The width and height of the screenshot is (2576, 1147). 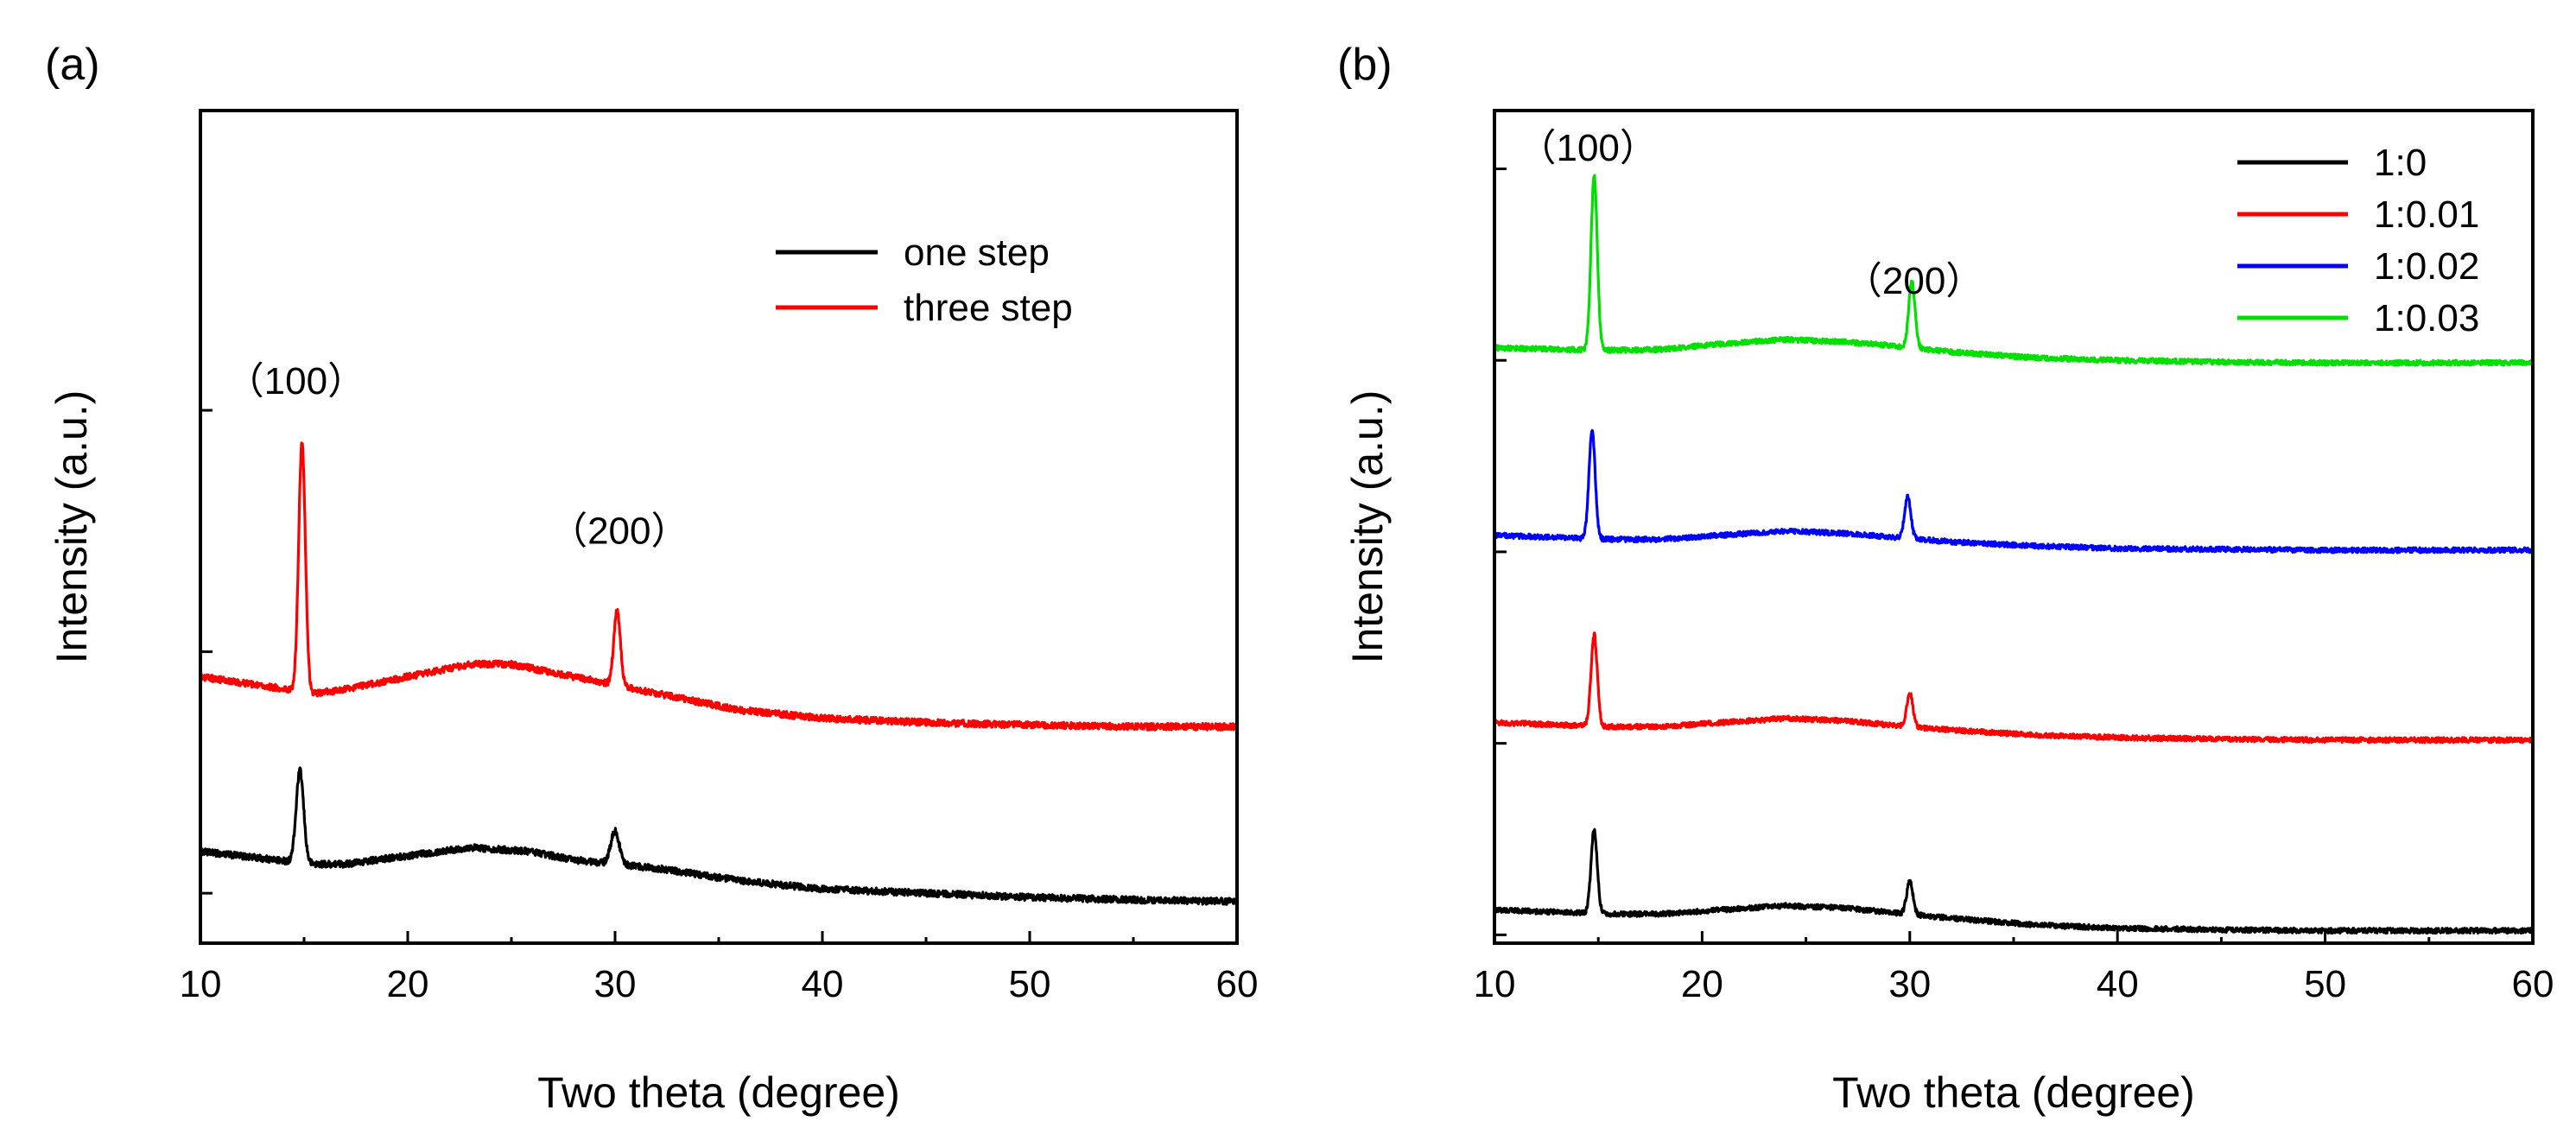 I want to click on panel-label: (a), so click(x=72, y=65).